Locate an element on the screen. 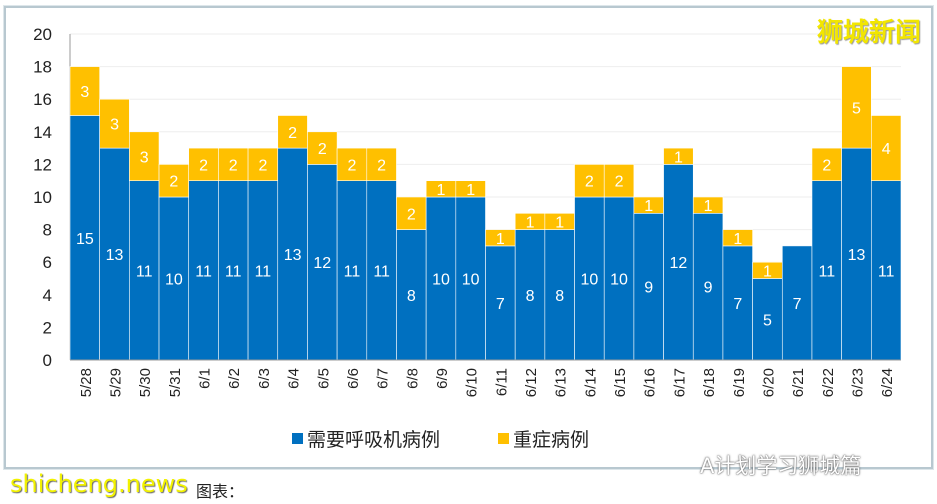 The width and height of the screenshot is (937, 504). x-tick-label: 5/30 is located at coordinates (145, 382).